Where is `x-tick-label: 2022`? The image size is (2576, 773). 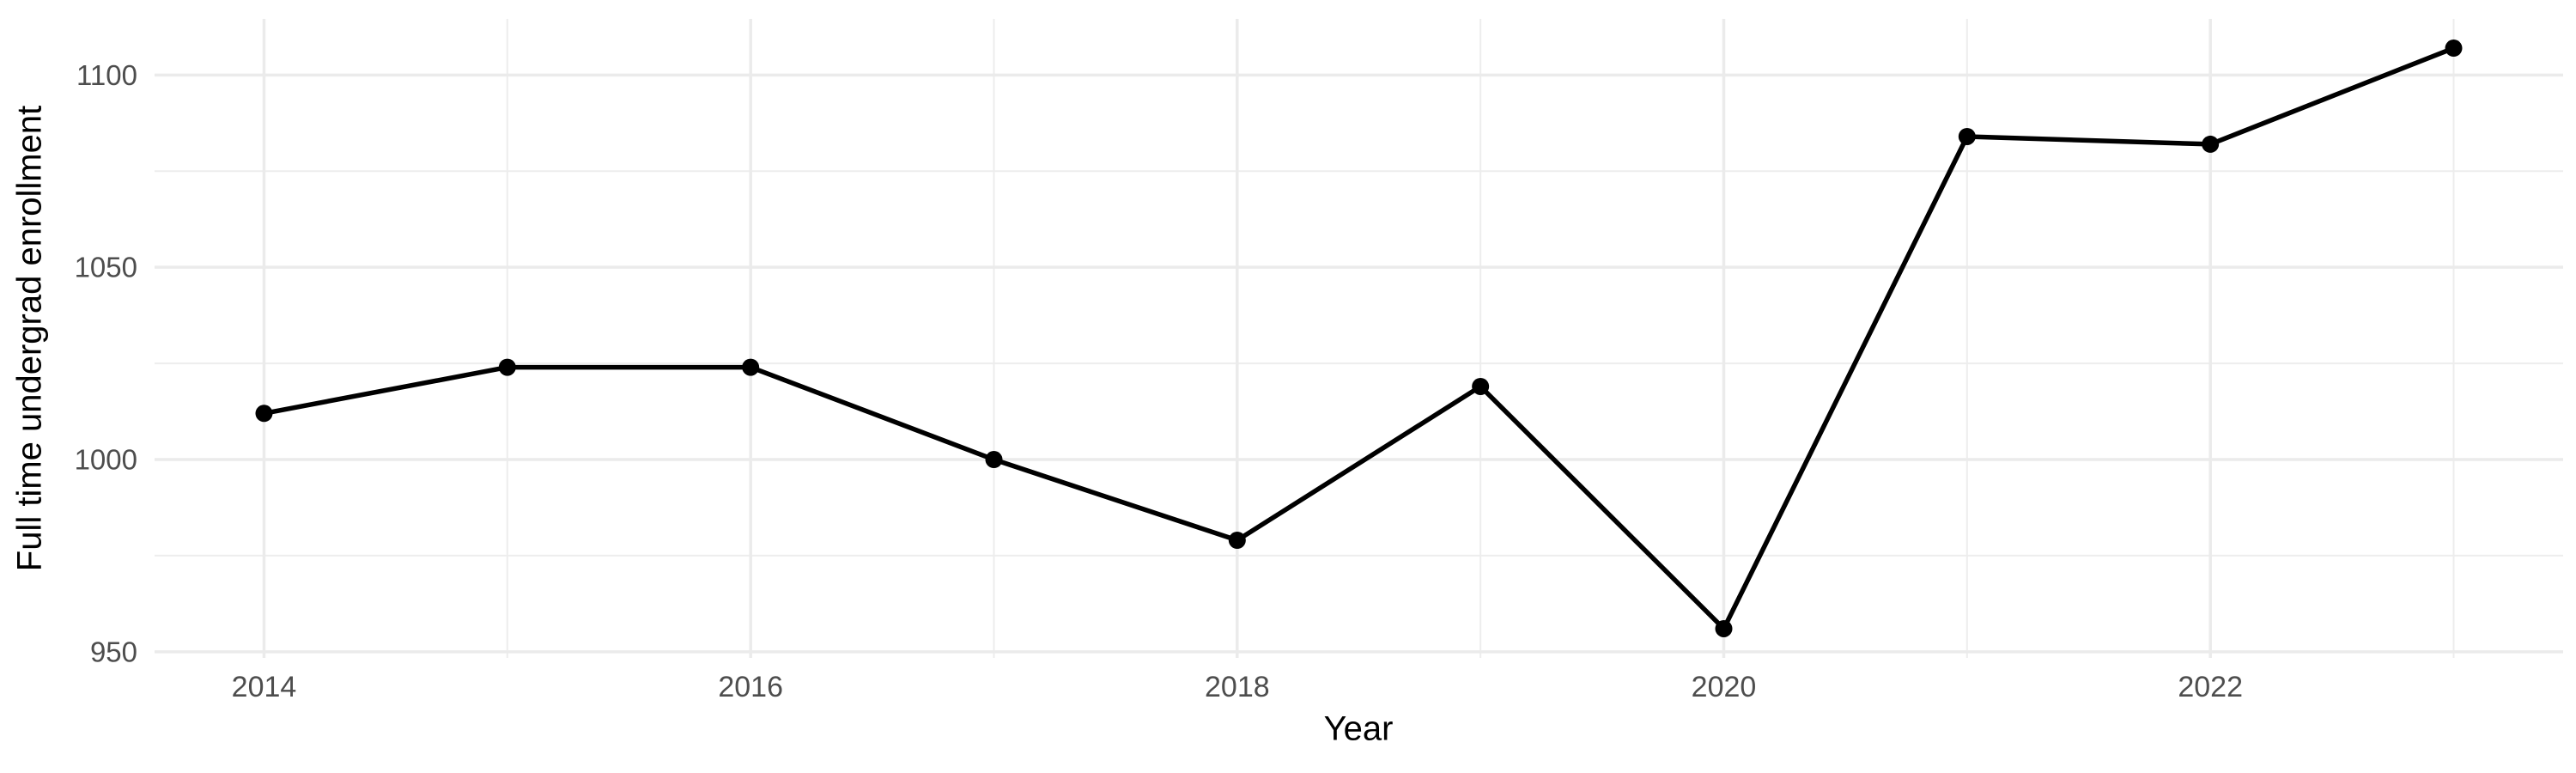 x-tick-label: 2022 is located at coordinates (2210, 687).